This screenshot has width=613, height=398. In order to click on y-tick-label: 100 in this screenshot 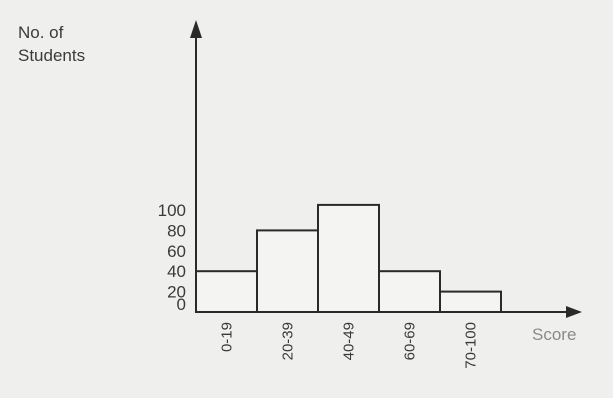, I will do `click(172, 210)`.